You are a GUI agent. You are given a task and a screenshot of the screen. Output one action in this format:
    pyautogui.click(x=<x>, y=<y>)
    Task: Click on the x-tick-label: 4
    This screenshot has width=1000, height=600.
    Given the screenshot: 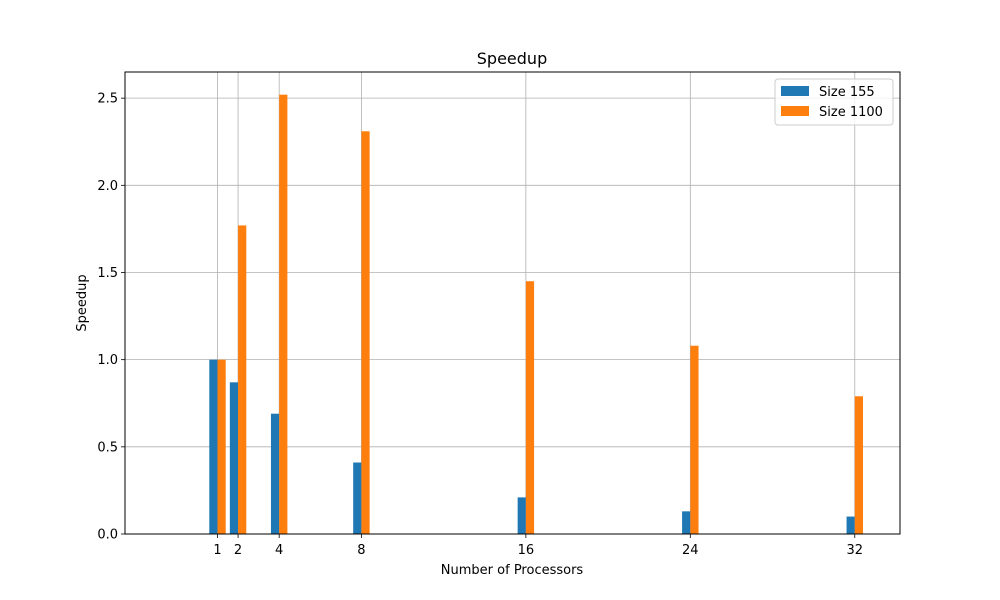 What is the action you would take?
    pyautogui.click(x=279, y=550)
    